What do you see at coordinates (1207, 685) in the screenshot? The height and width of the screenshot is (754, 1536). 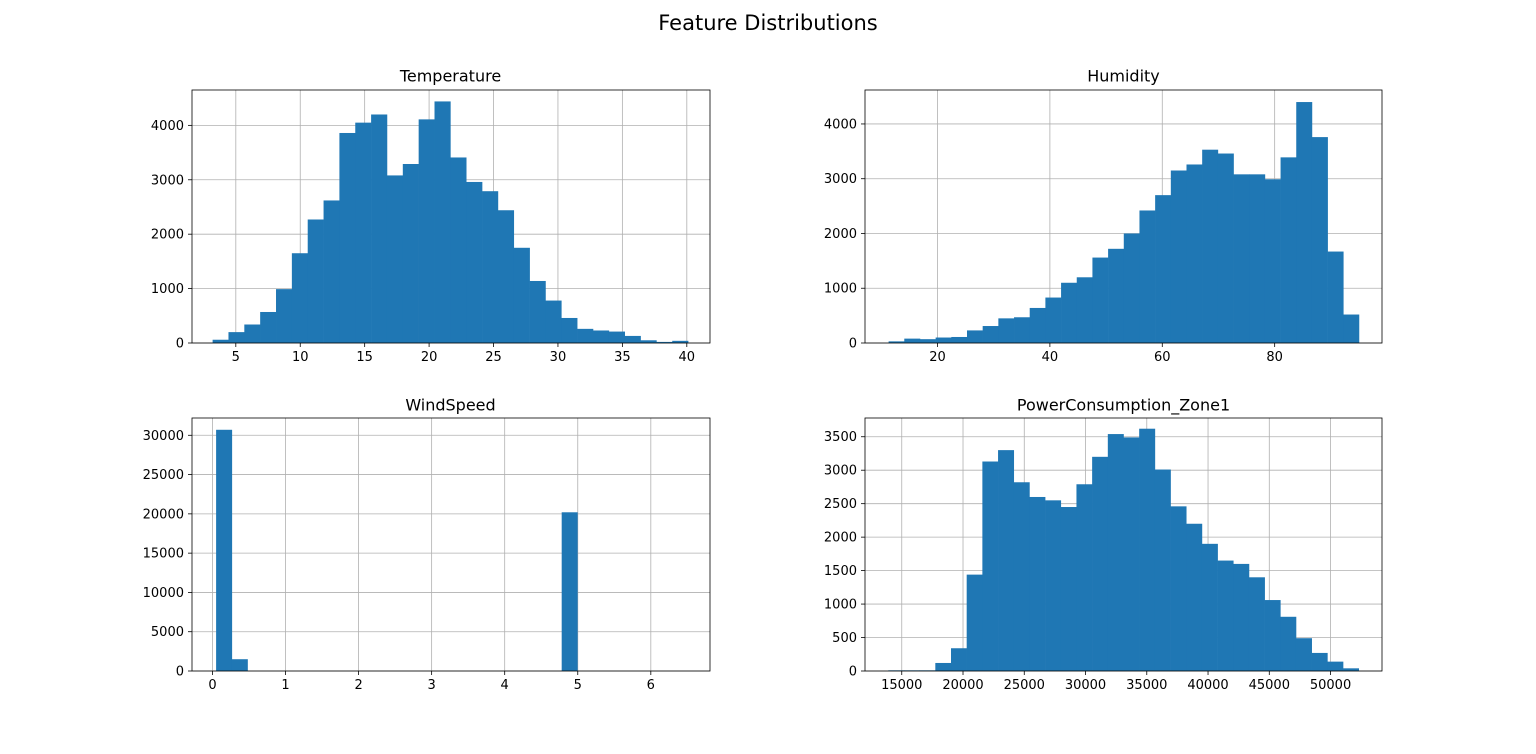 I see `x-tick-label: 40000` at bounding box center [1207, 685].